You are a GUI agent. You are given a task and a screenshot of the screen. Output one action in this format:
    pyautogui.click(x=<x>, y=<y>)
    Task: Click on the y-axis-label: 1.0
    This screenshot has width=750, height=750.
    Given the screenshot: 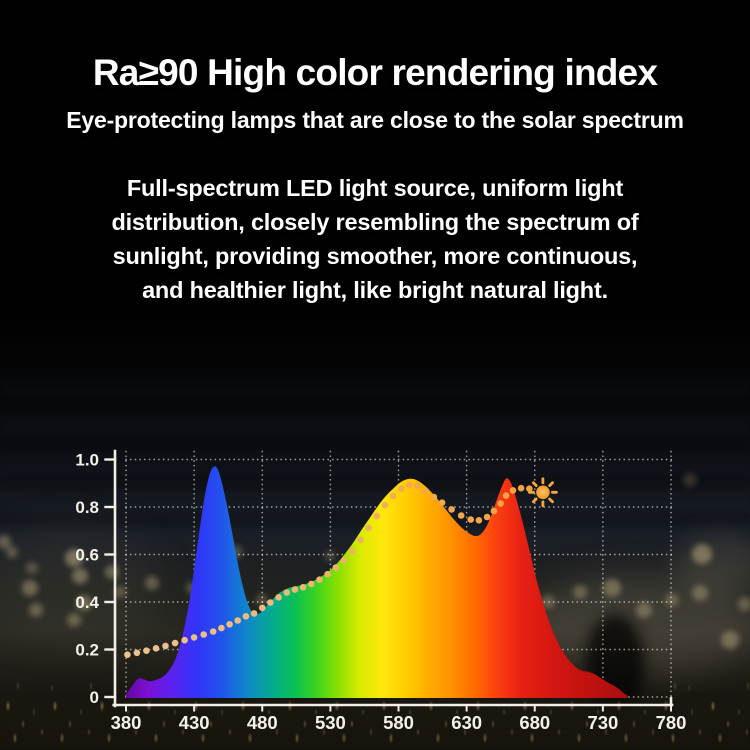 What is the action you would take?
    pyautogui.click(x=87, y=460)
    